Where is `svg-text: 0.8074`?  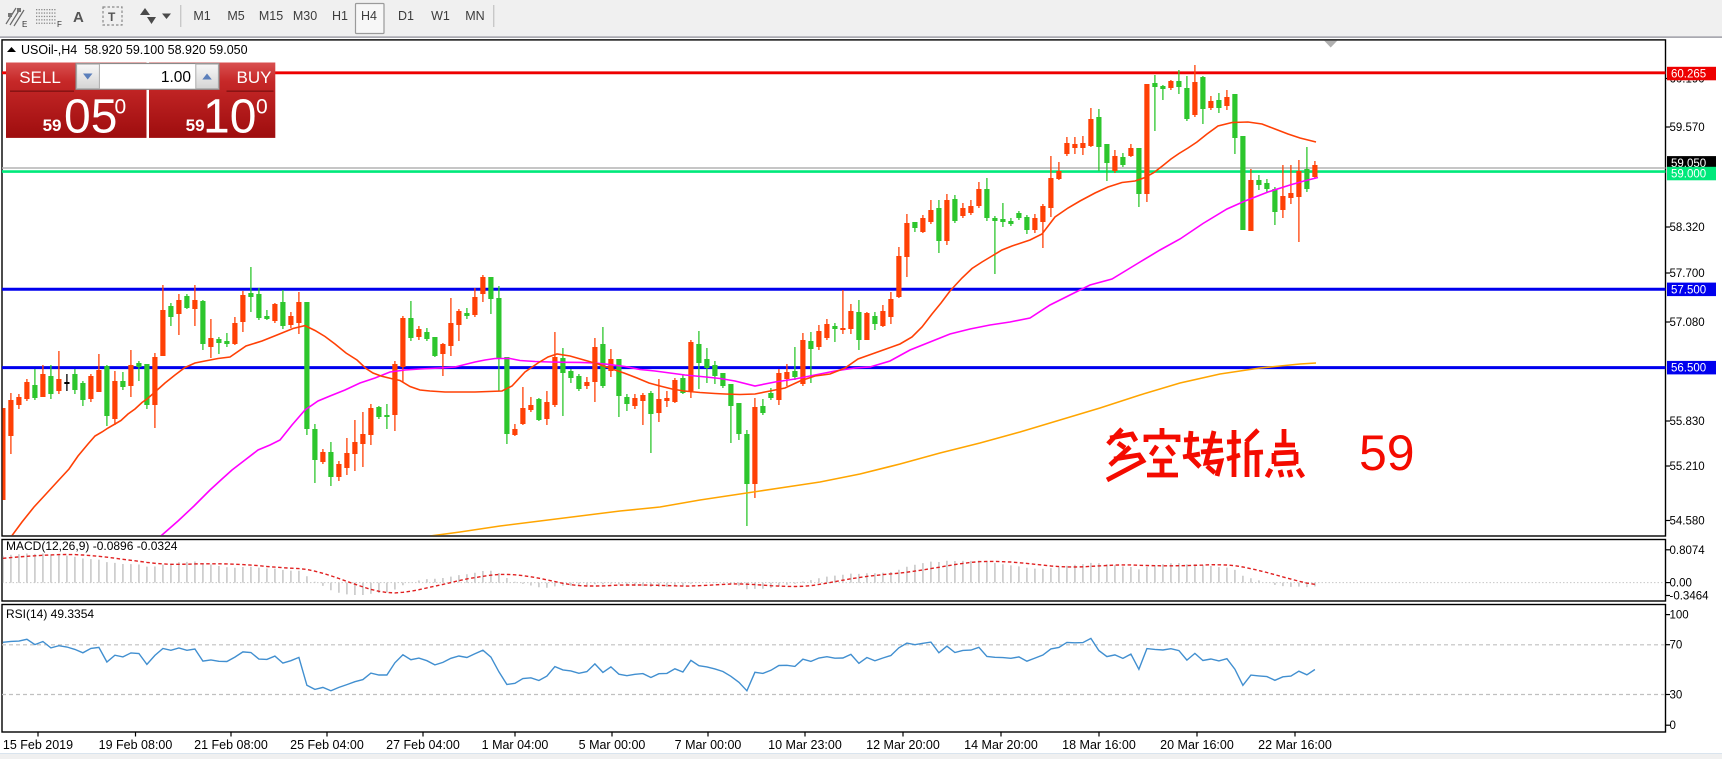
svg-text: 0.8074 is located at coordinates (1688, 551).